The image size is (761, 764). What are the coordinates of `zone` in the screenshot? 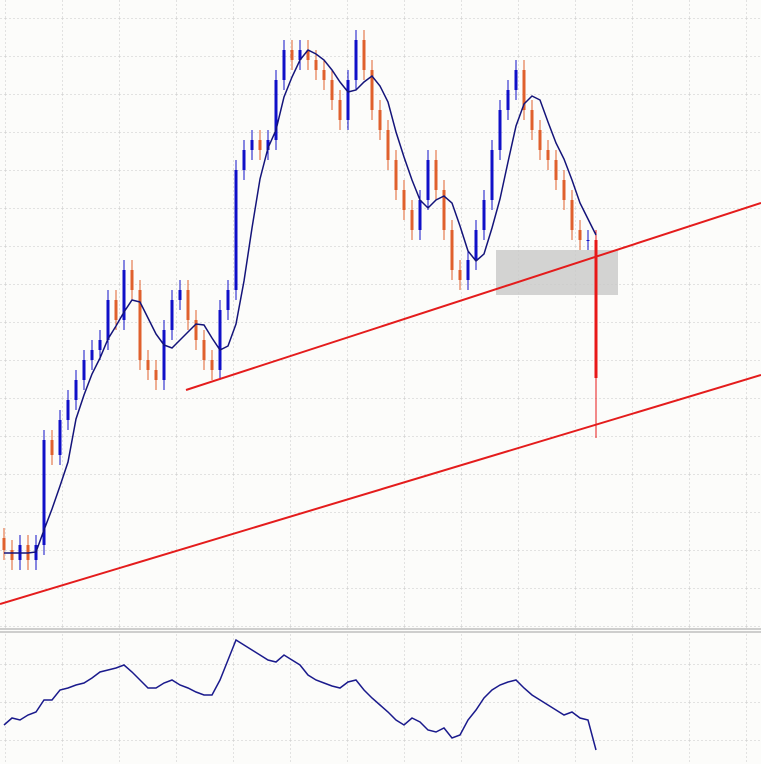 It's located at (557, 272).